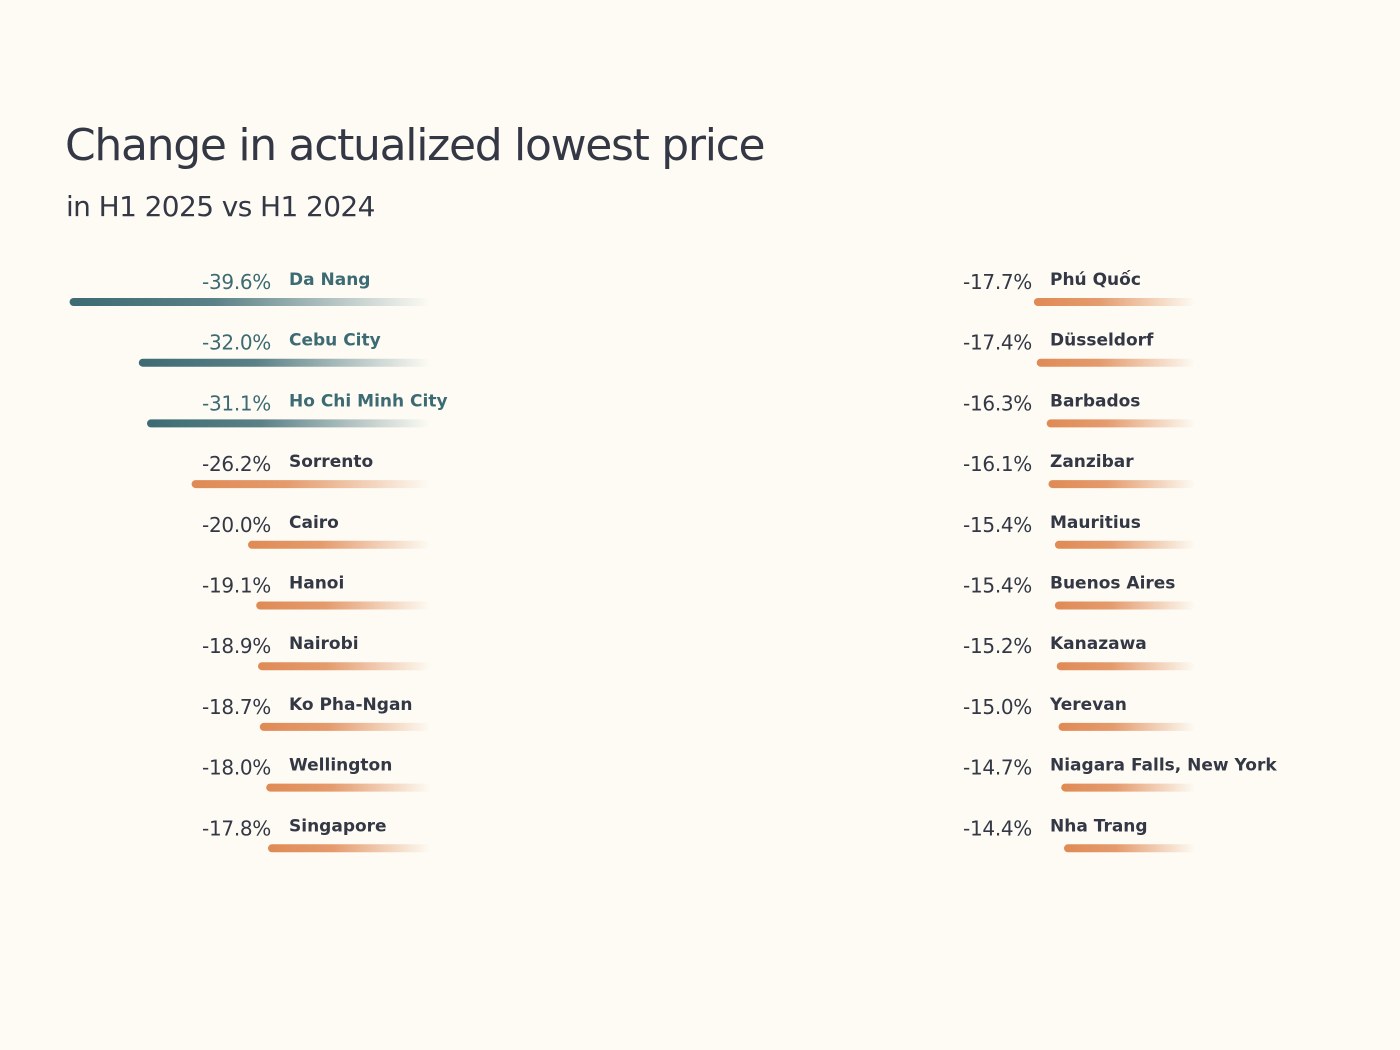 The image size is (1400, 1050). Describe the element at coordinates (236, 464) in the screenshot. I see `value-label: -26.2%` at that location.